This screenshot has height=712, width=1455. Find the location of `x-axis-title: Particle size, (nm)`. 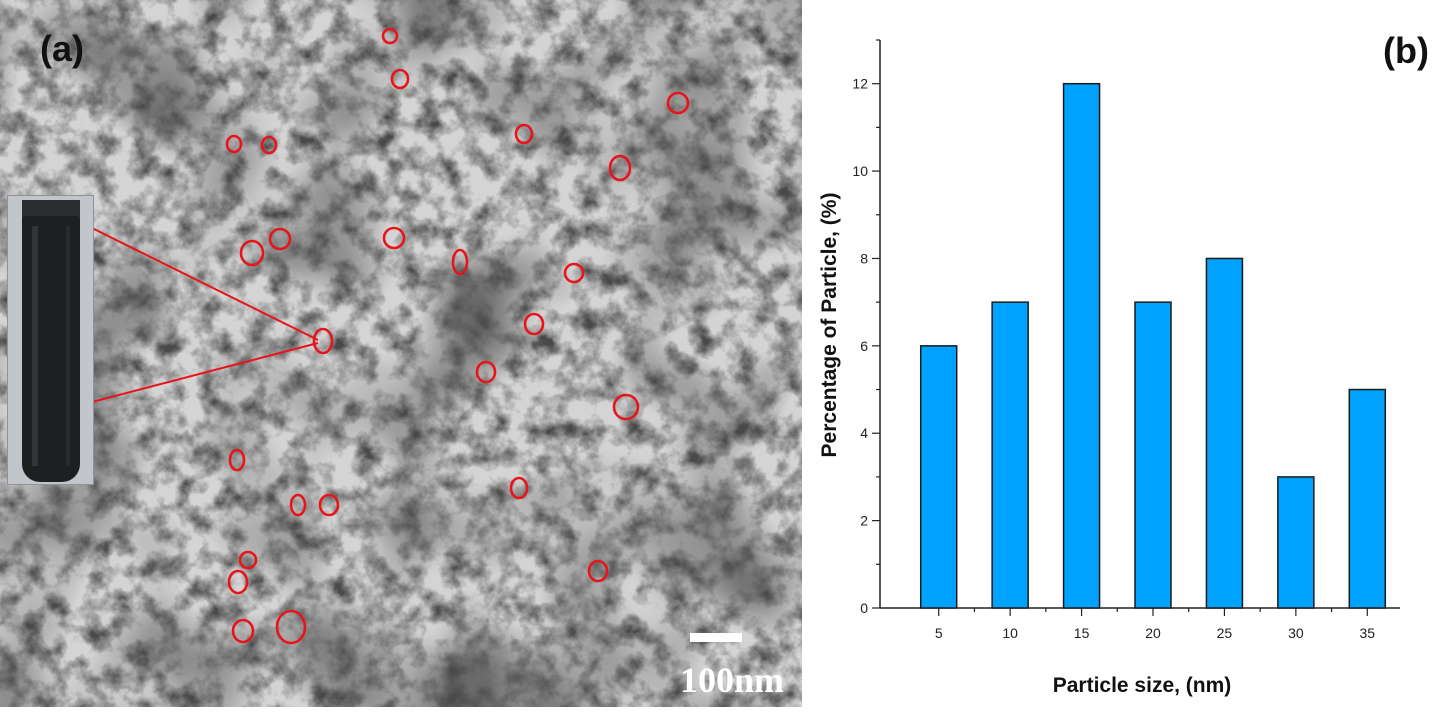

x-axis-title: Particle size, (nm) is located at coordinates (1142, 685).